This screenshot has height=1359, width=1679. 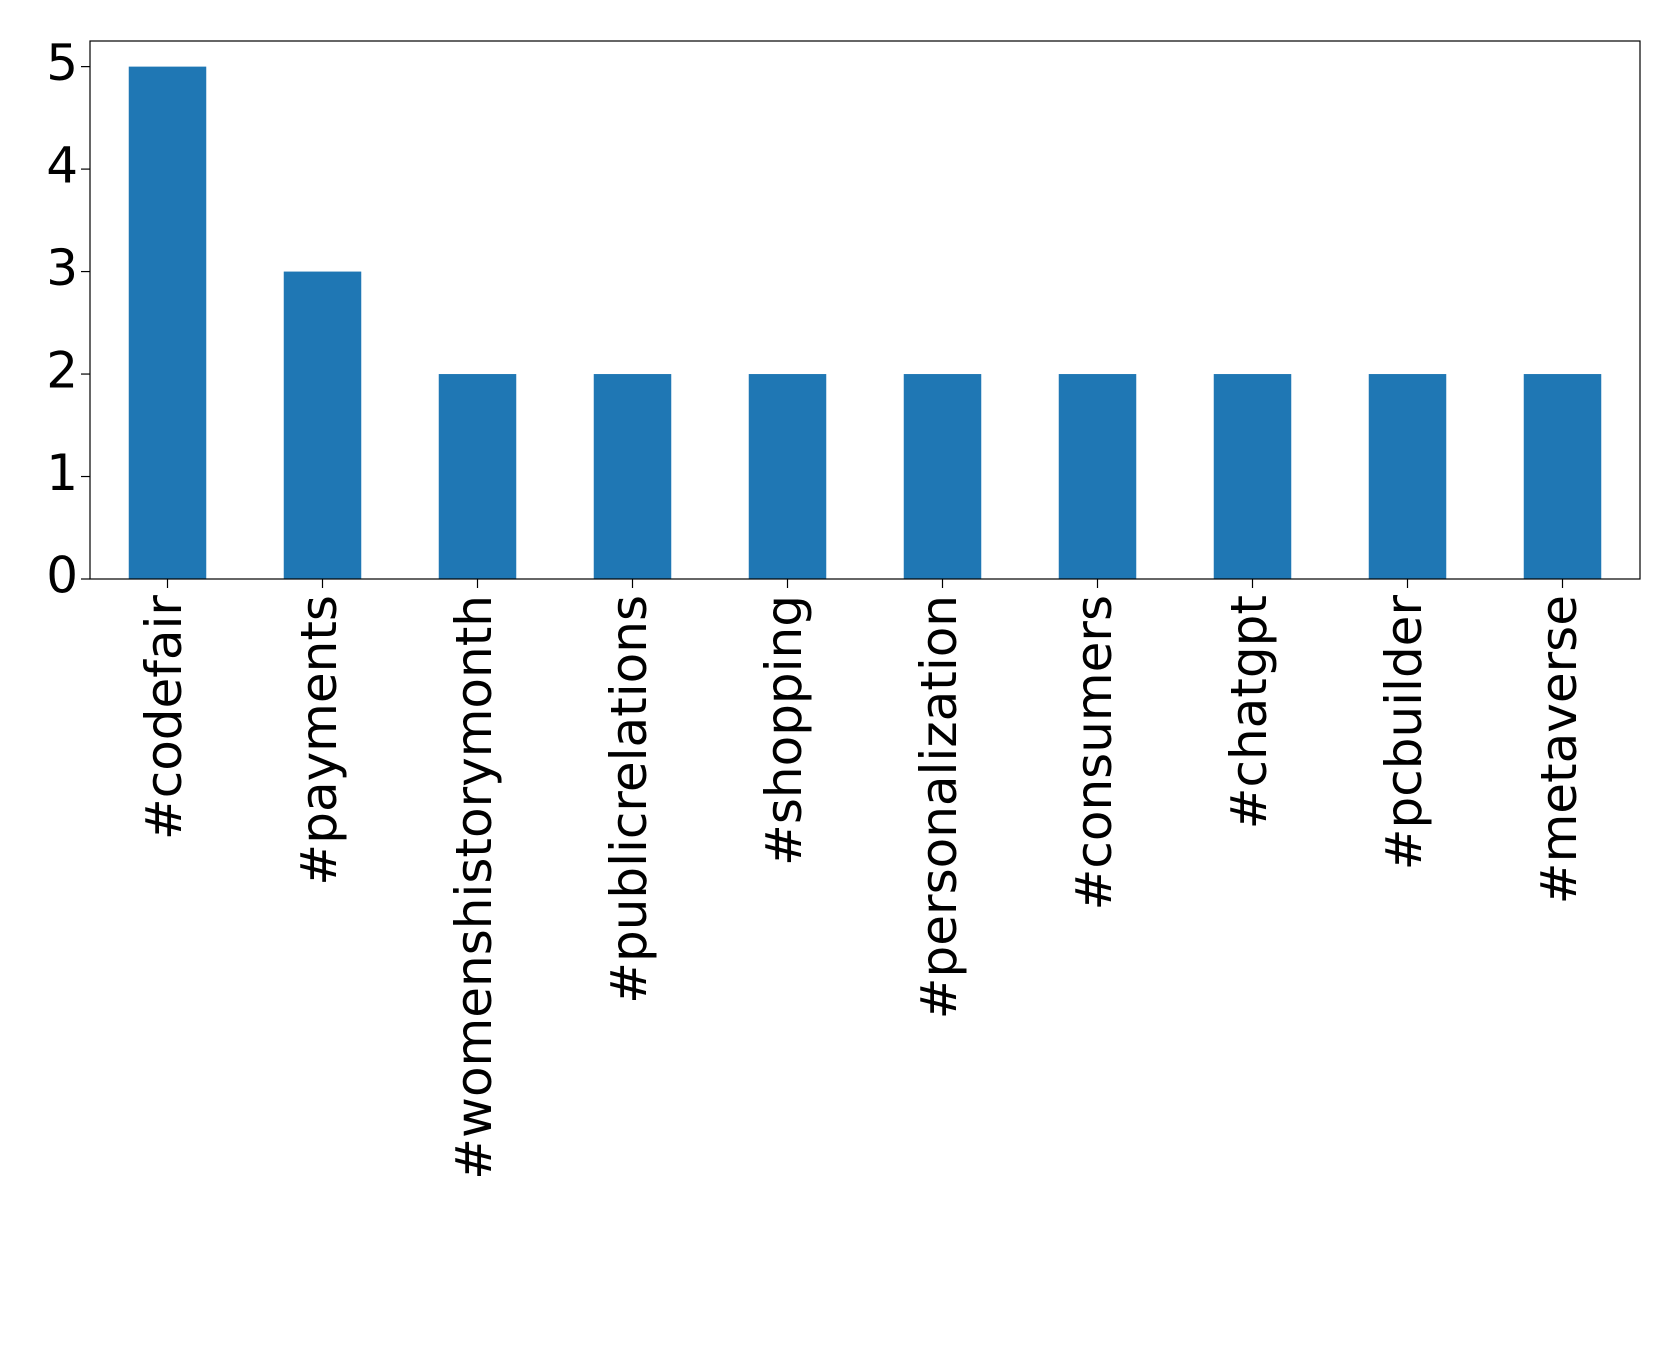 I want to click on y-tick-label: 4, so click(x=62, y=166).